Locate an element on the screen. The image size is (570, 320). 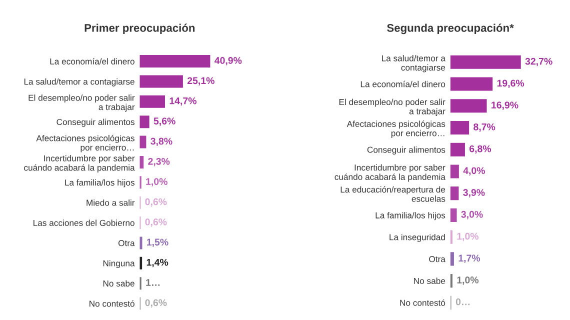
data-label: 19,6% is located at coordinates (510, 84).